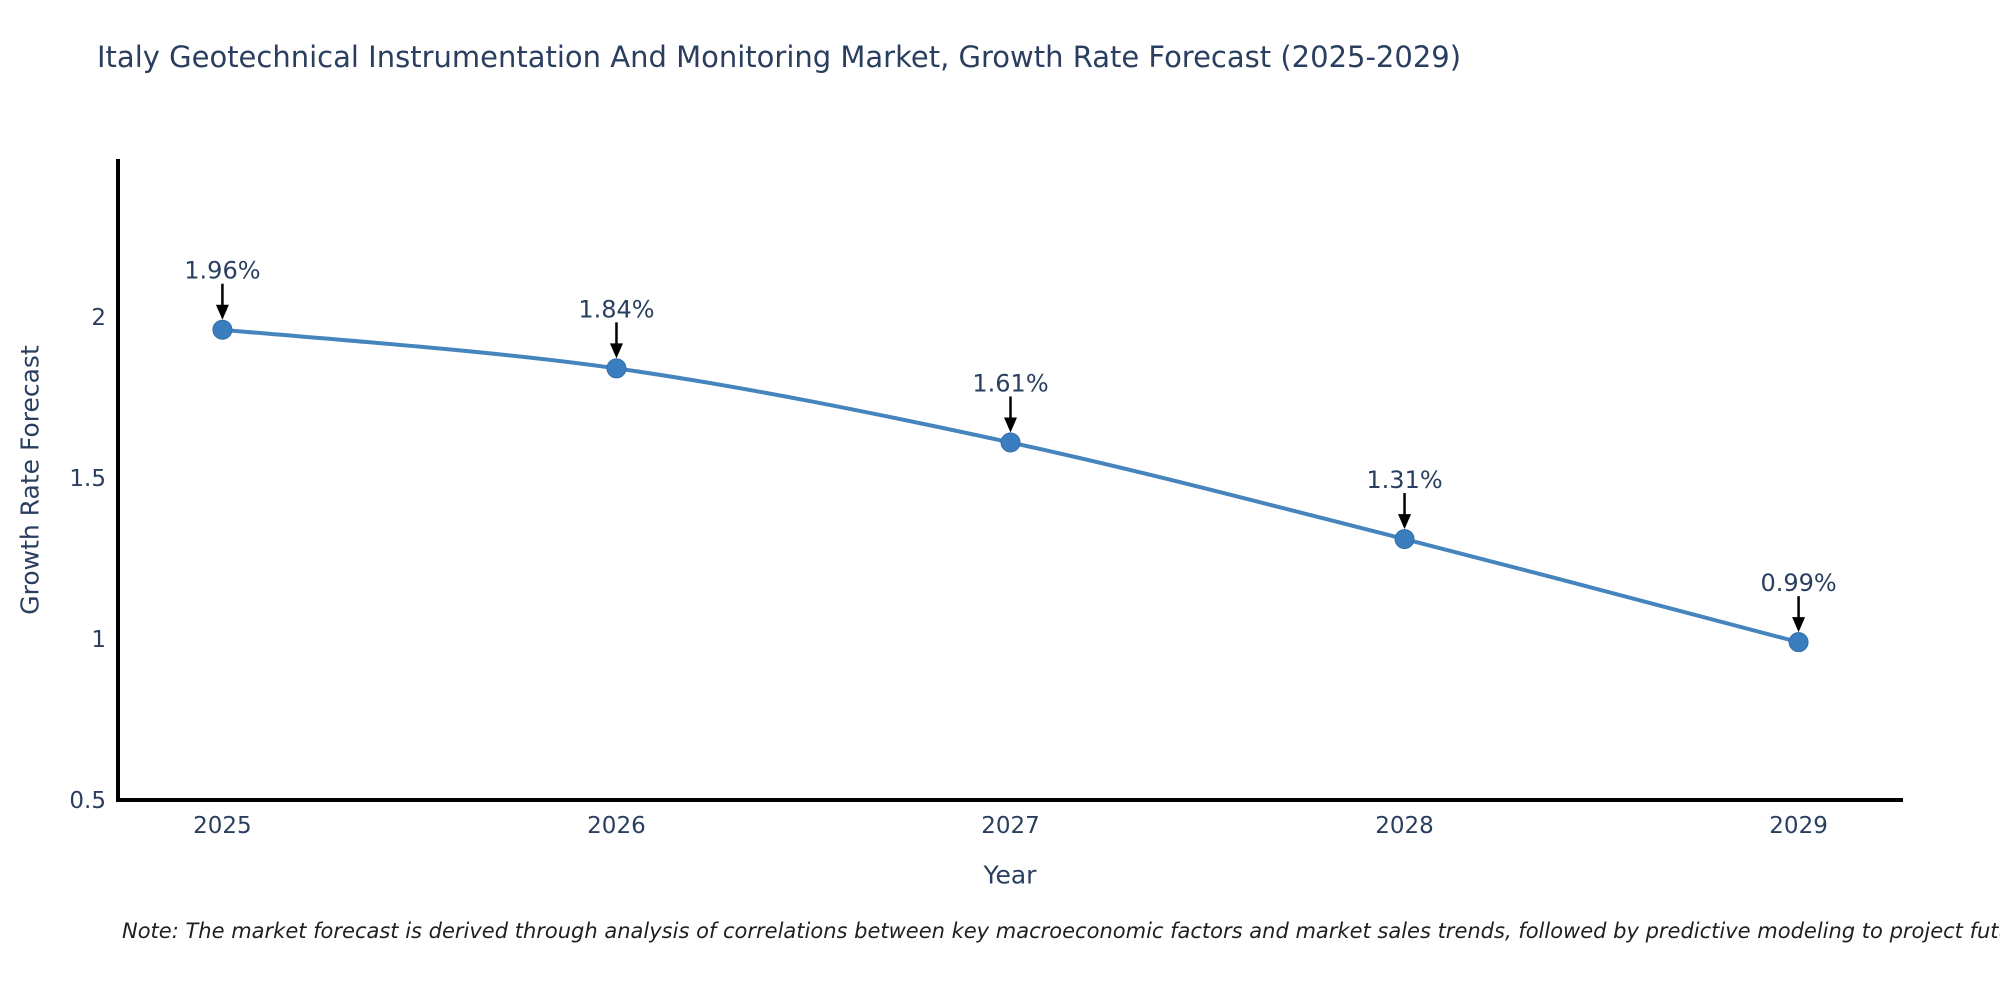 The height and width of the screenshot is (1000, 2000). Describe the element at coordinates (1010, 442) in the screenshot. I see `data-point-2027` at that location.